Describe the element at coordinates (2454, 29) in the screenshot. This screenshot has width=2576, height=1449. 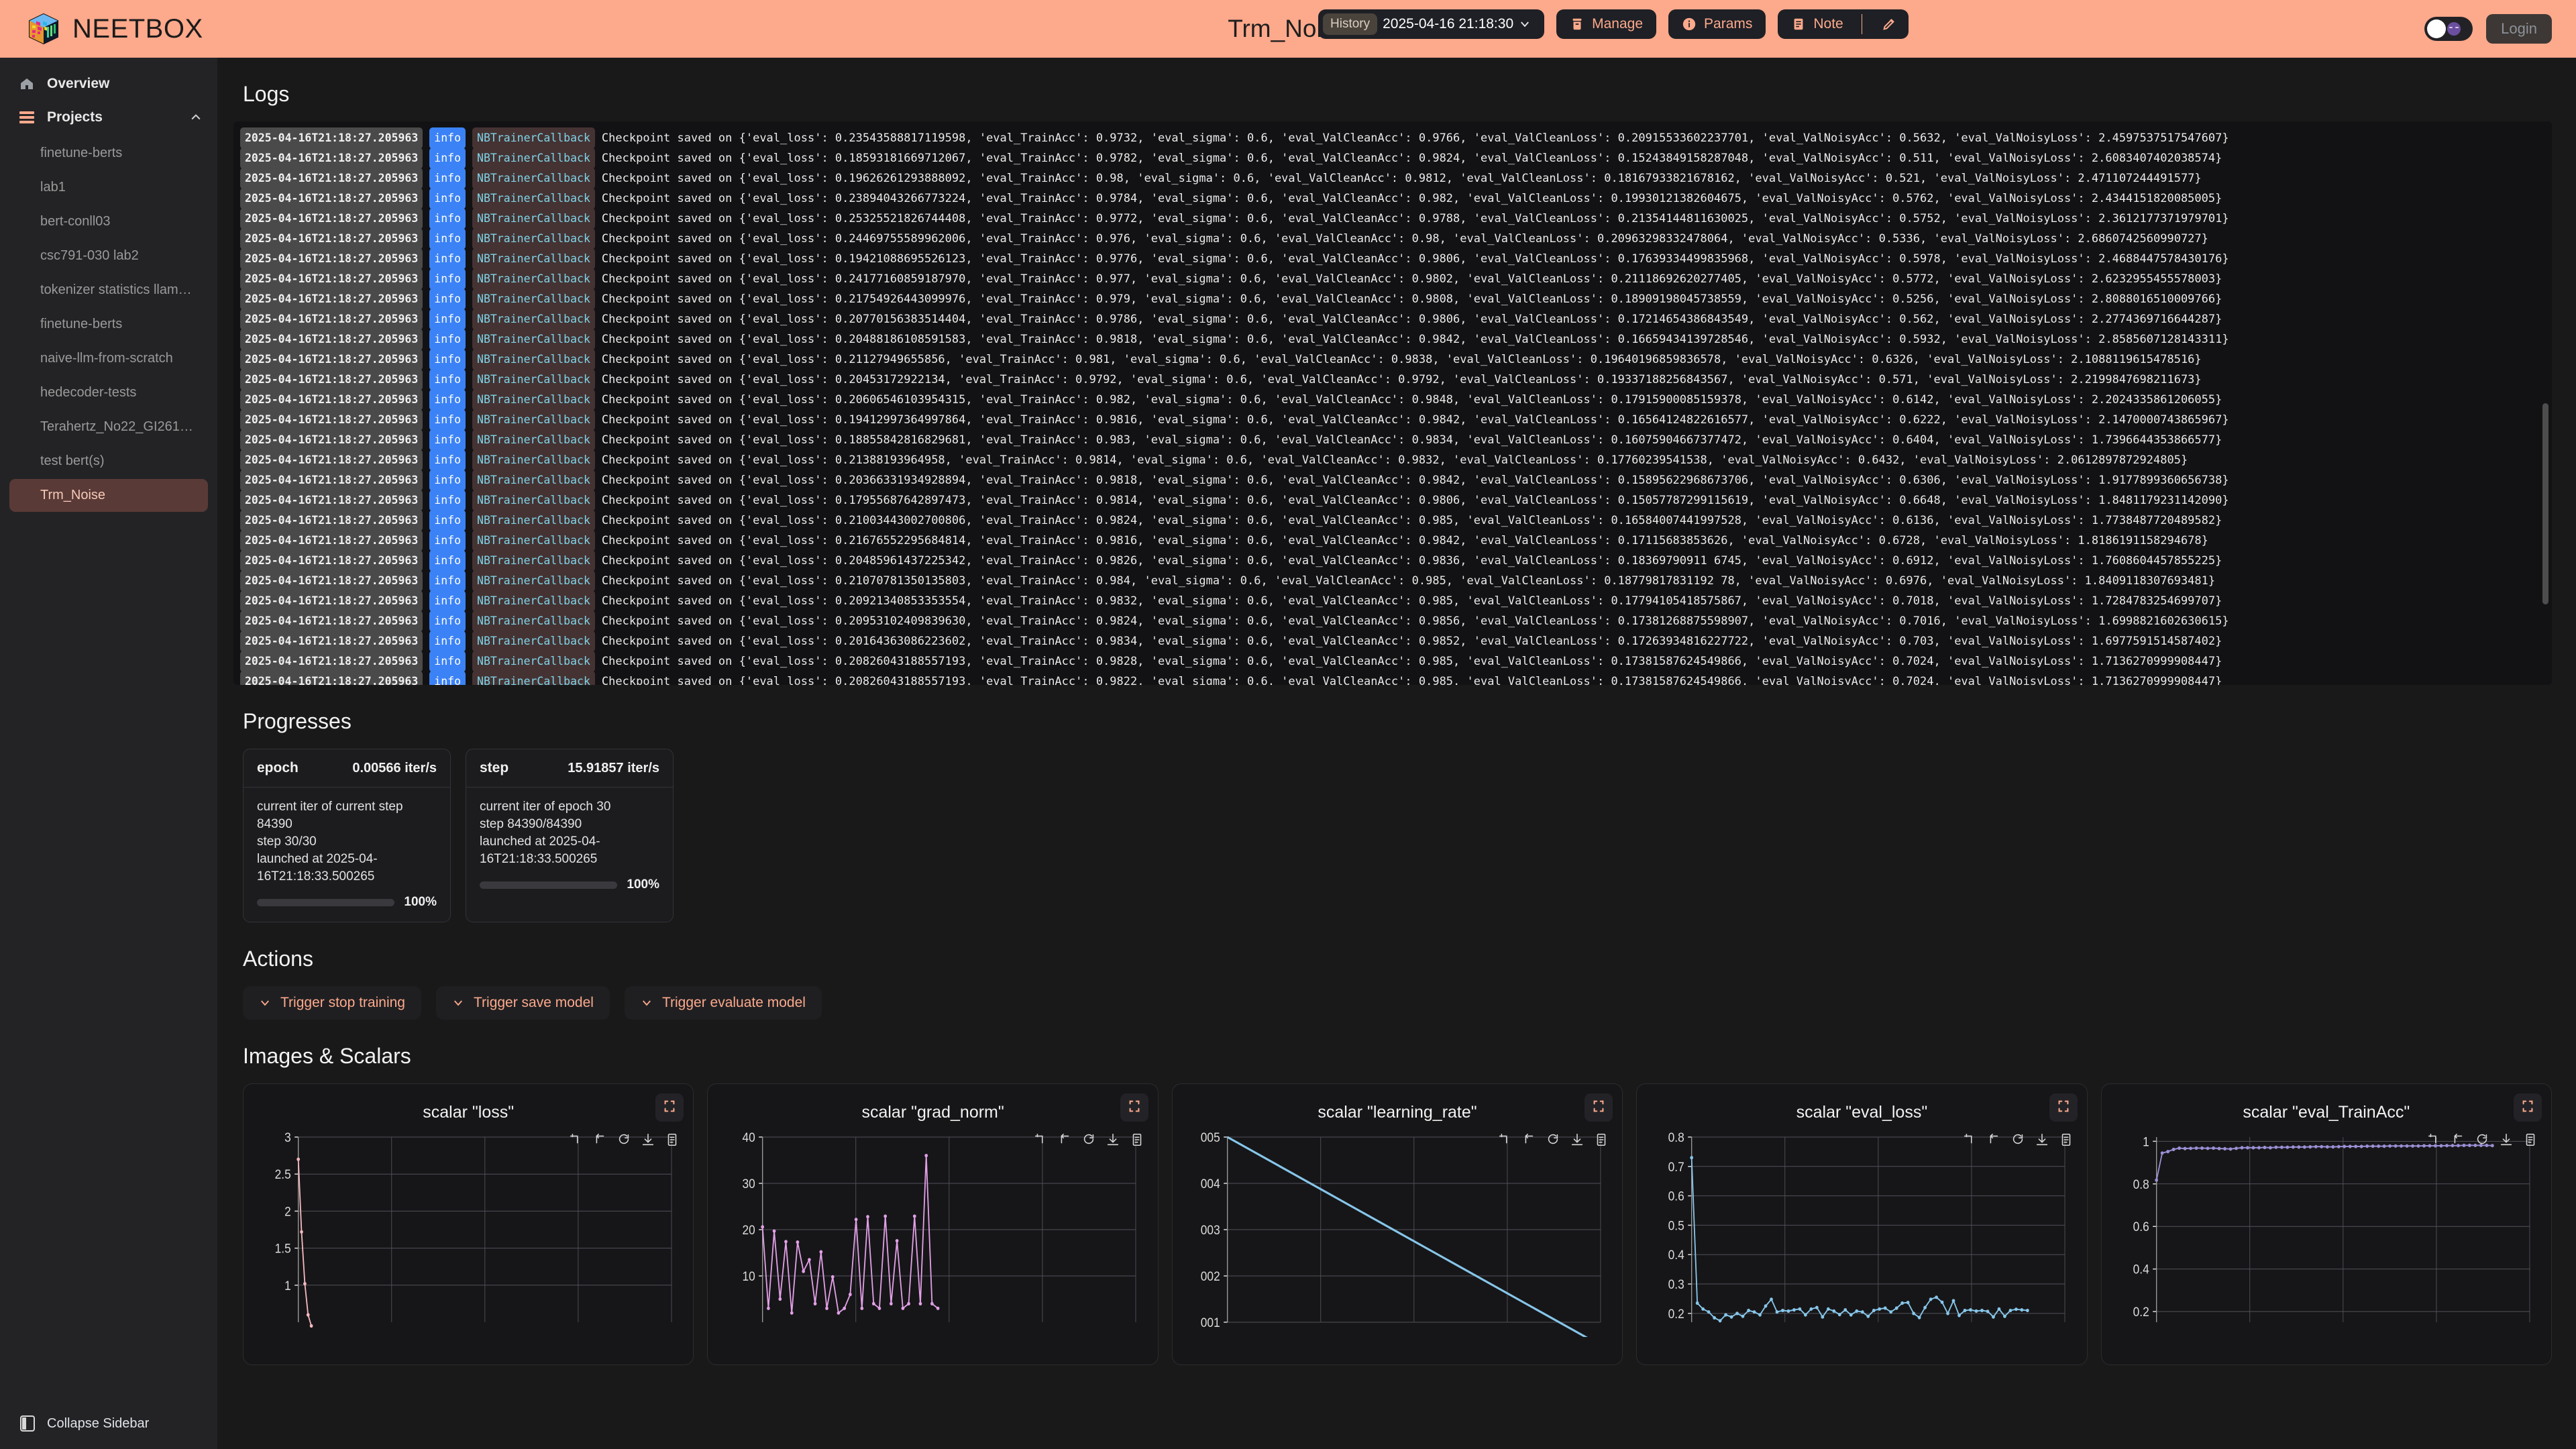
I see `moon-icon` at that location.